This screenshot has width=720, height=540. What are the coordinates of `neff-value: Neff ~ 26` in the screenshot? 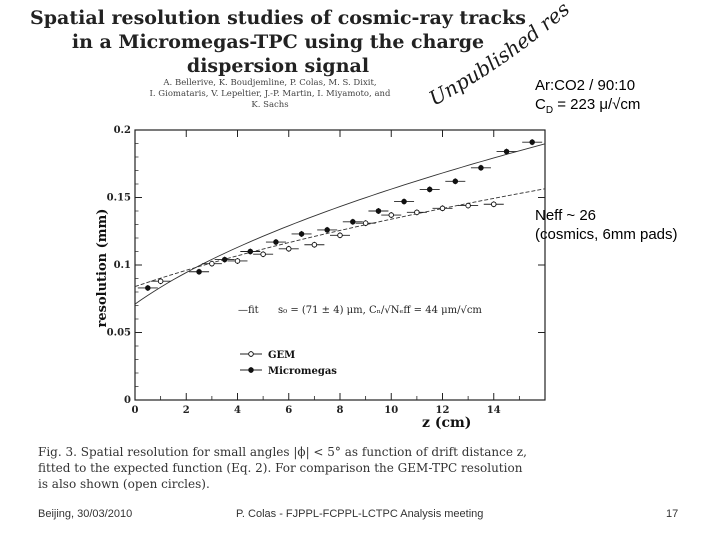 It's located at (566, 215).